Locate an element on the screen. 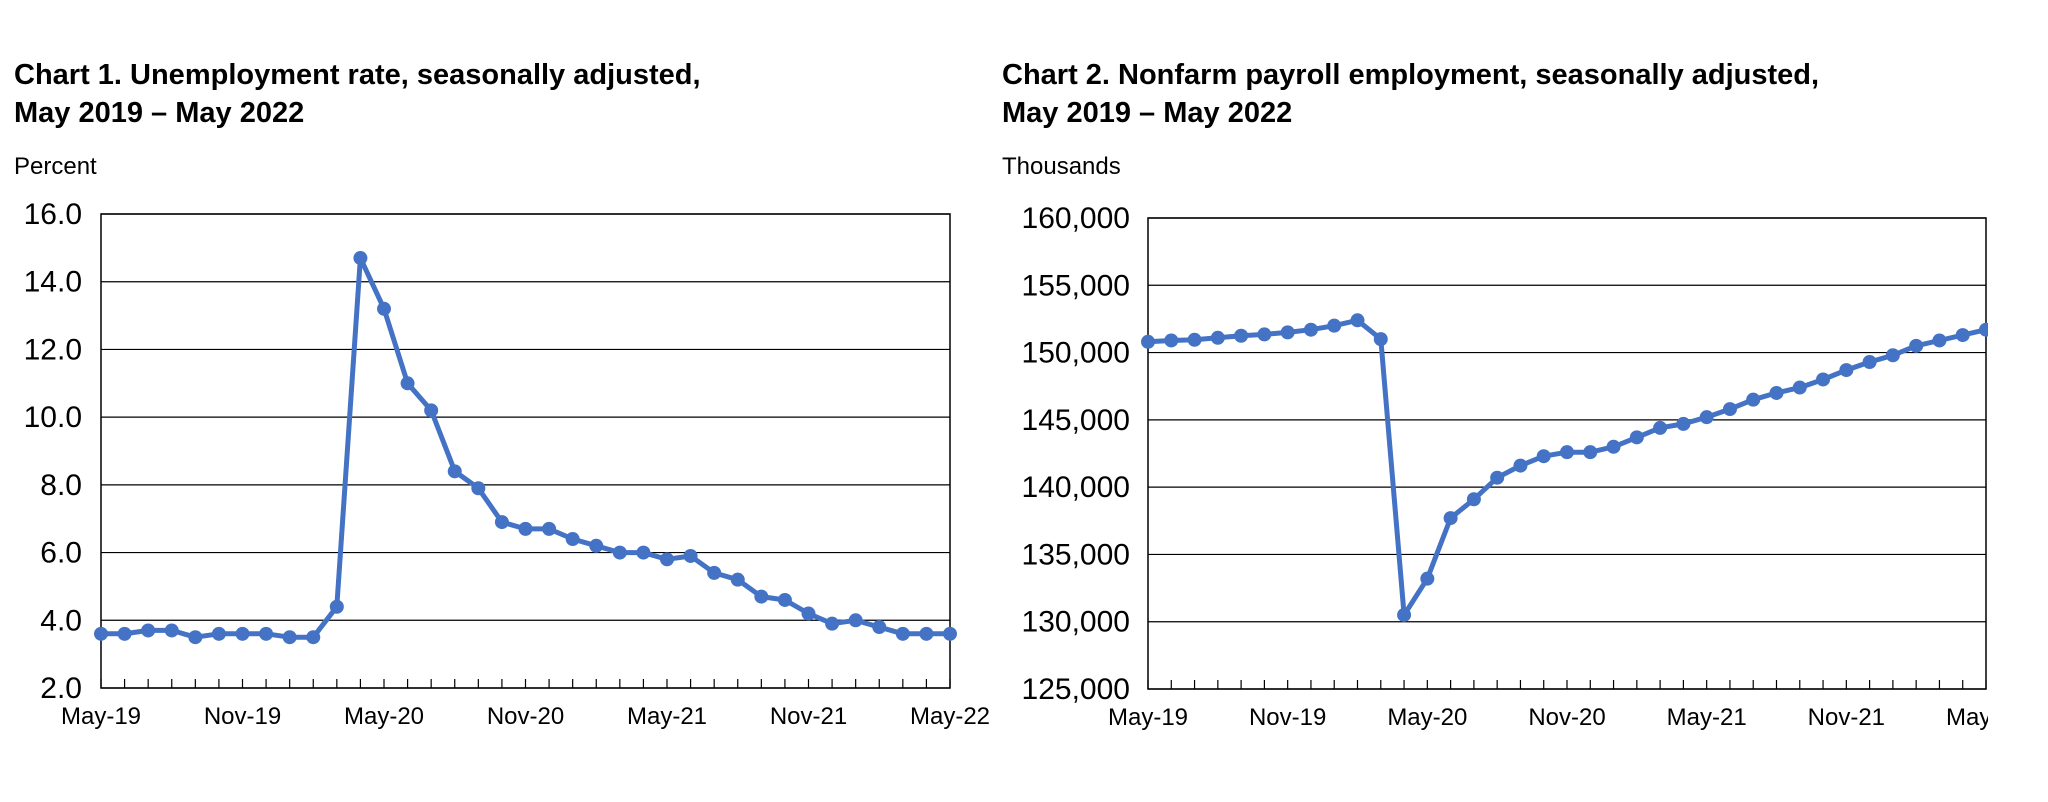 The width and height of the screenshot is (2048, 802). y-axis-unit-label: Thousands is located at coordinates (1061, 166).